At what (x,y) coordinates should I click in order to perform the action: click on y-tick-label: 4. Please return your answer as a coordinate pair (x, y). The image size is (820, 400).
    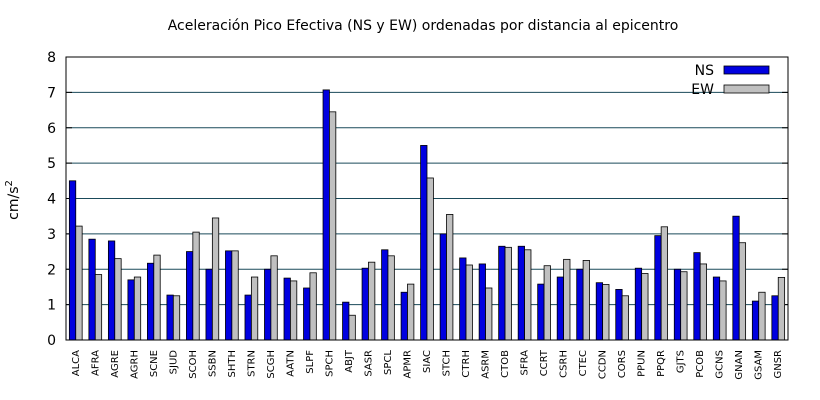
    Looking at the image, I should click on (51, 200).